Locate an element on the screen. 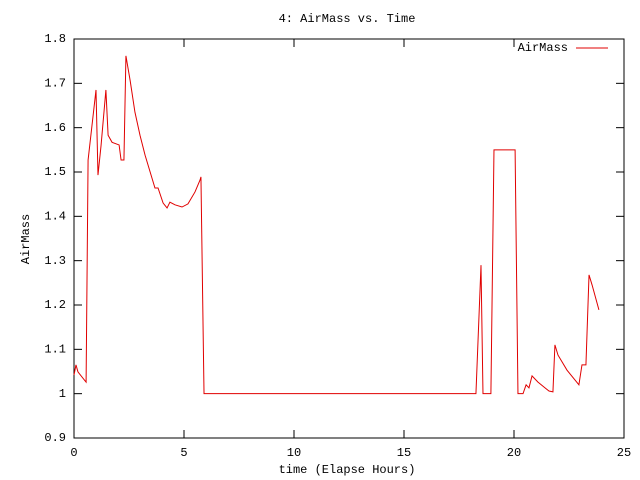 Image resolution: width=640 pixels, height=480 pixels. y-tick-label: 1.5 is located at coordinates (55, 172).